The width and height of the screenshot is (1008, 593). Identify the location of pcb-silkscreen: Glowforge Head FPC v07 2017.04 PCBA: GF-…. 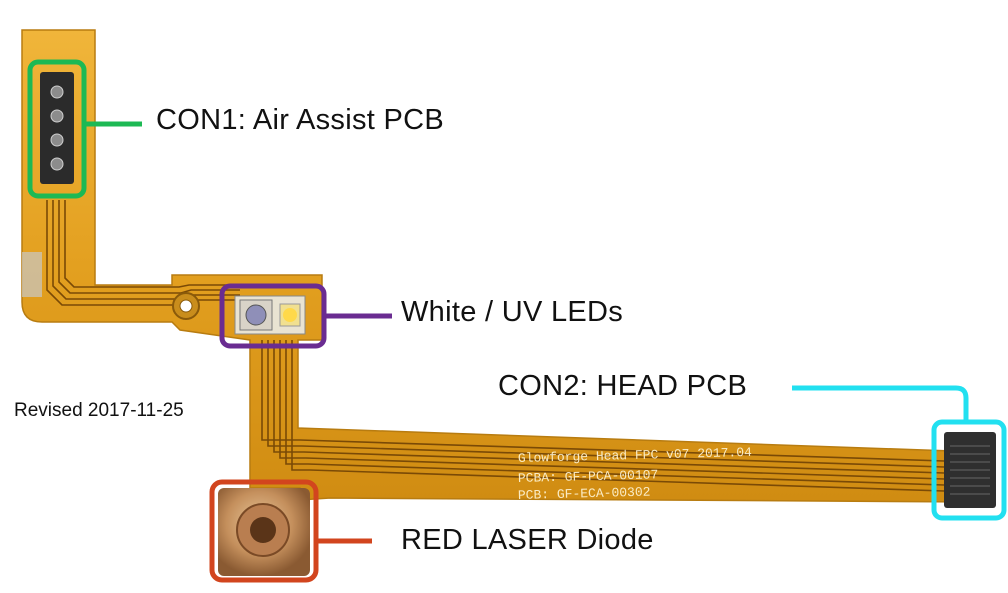
(635, 474).